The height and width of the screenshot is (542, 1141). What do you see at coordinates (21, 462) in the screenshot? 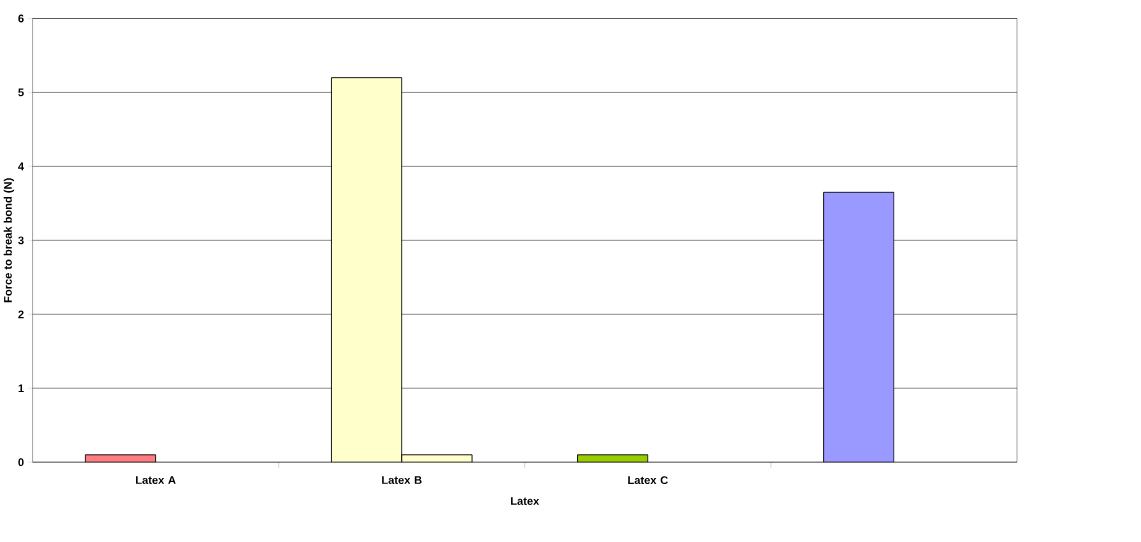
I see `y-tick-label: 0` at bounding box center [21, 462].